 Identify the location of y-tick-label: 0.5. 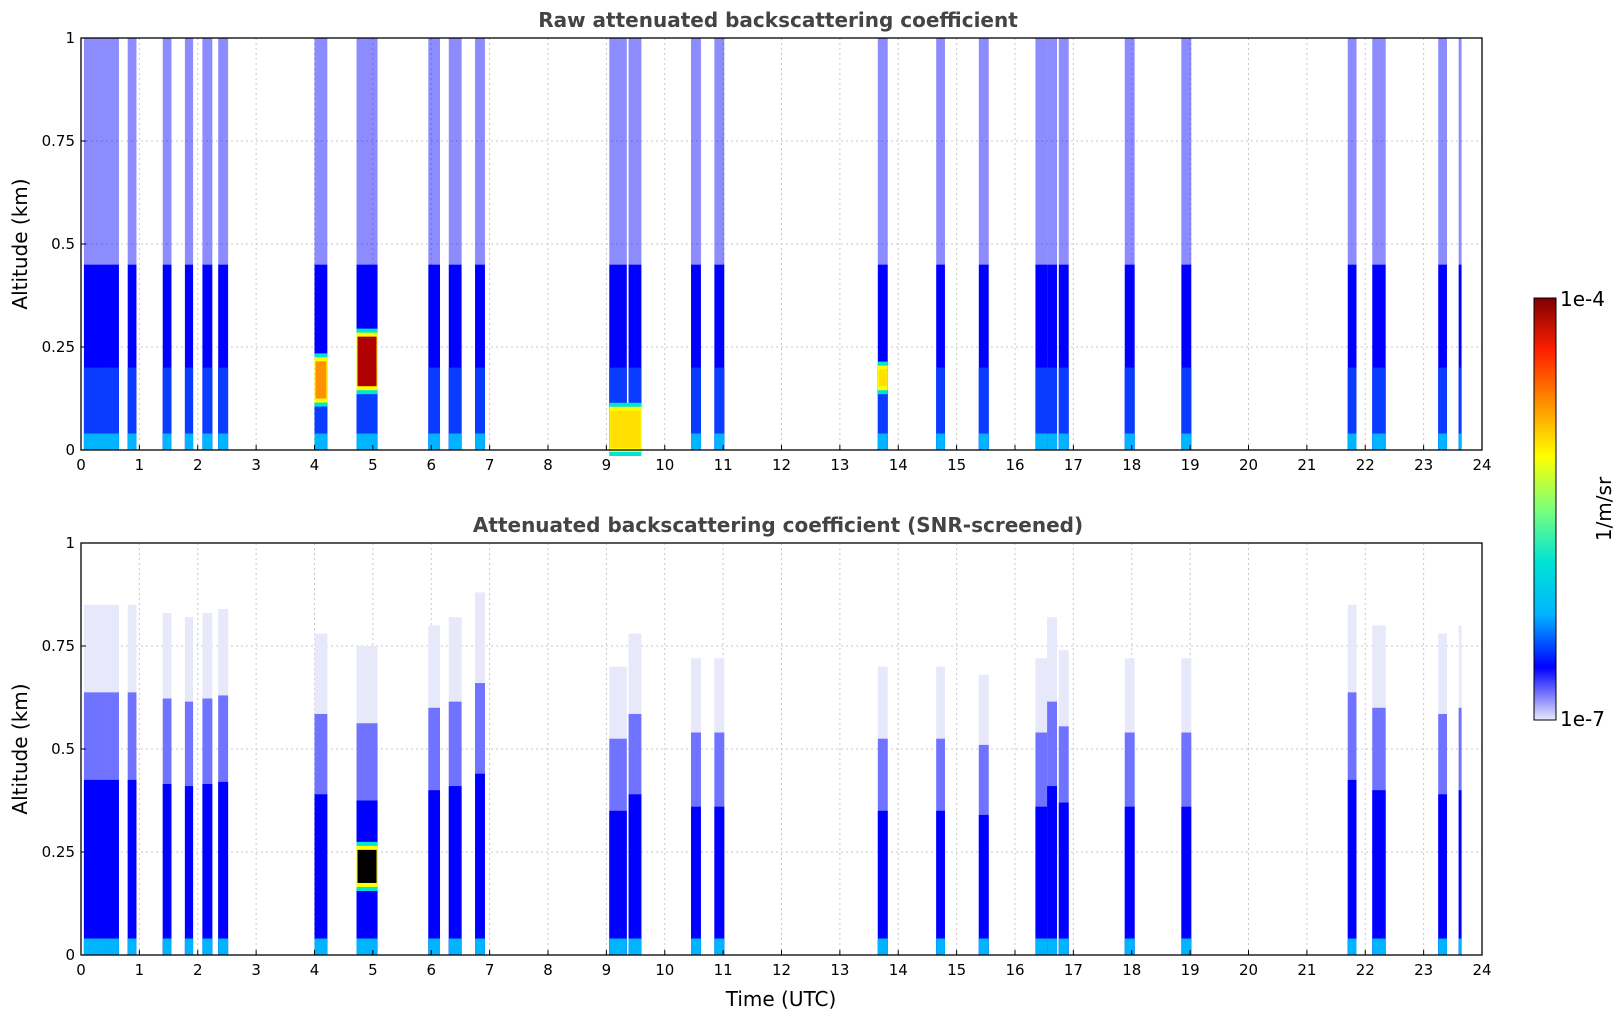
(63, 244).